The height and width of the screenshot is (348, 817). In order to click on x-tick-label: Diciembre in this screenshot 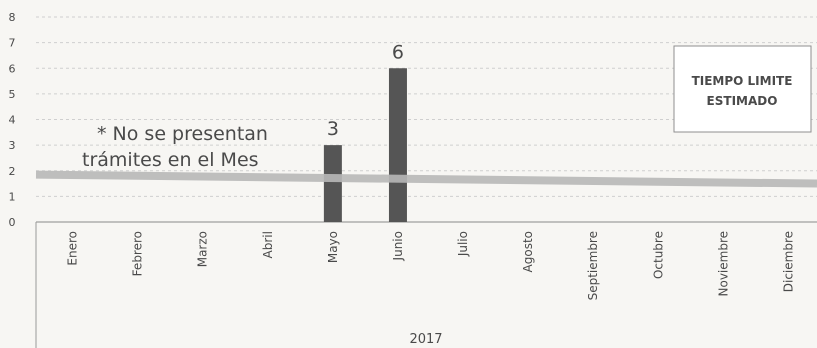, I will do `click(788, 261)`.